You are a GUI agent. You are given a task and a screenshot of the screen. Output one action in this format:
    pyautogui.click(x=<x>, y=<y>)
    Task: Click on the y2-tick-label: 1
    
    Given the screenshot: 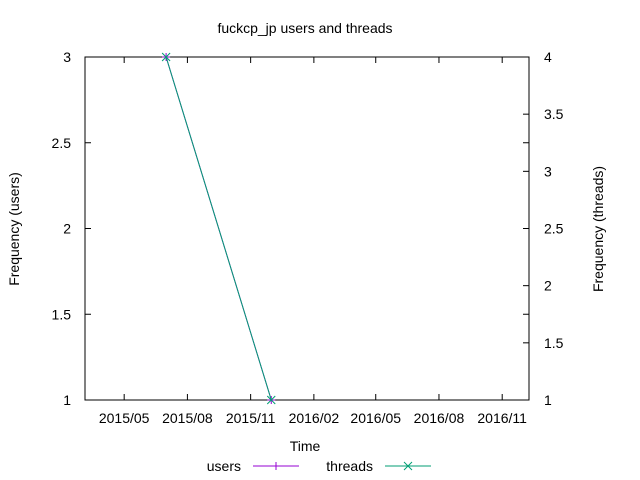 What is the action you would take?
    pyautogui.click(x=548, y=400)
    